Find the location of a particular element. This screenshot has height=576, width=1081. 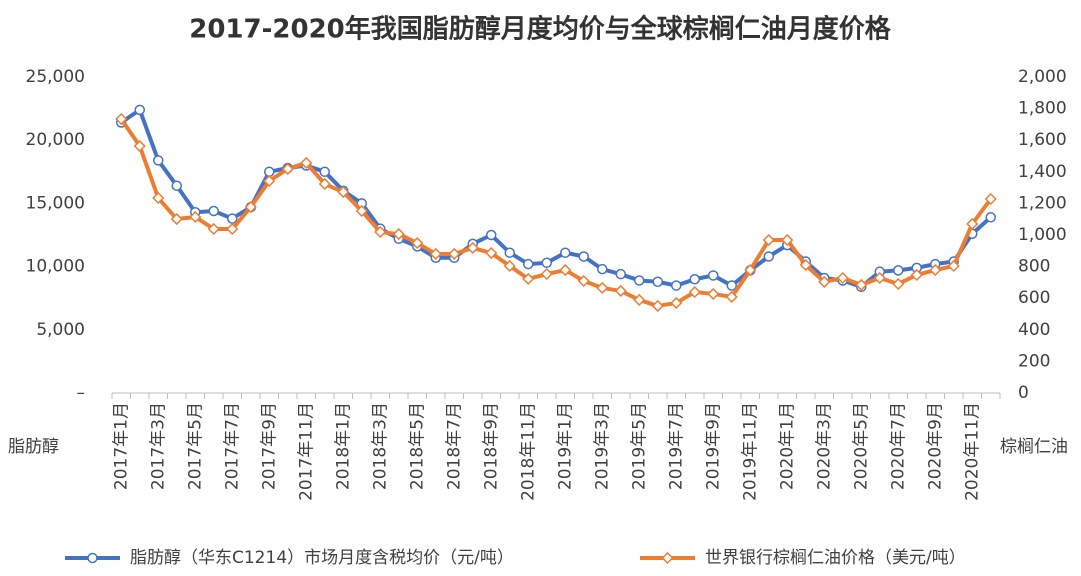

x-tick-label: 2020年9月 is located at coordinates (935, 446).